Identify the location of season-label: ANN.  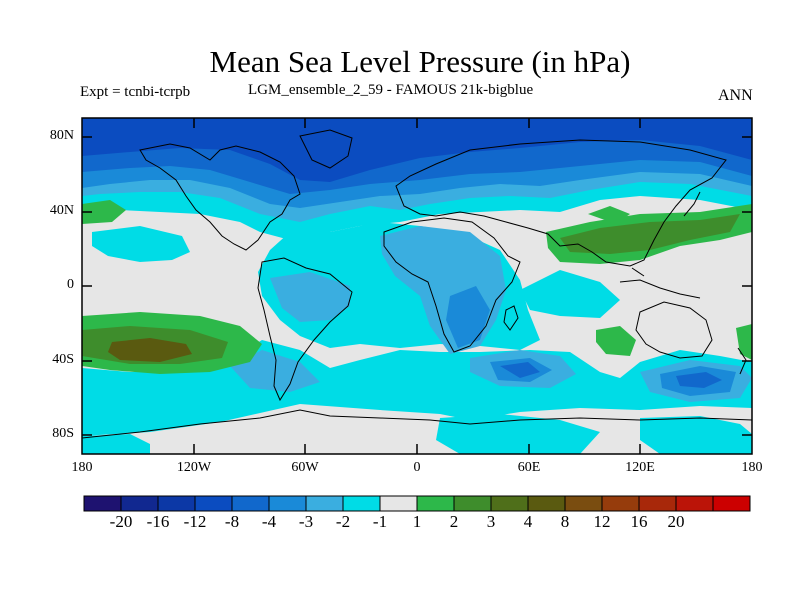
(735, 95).